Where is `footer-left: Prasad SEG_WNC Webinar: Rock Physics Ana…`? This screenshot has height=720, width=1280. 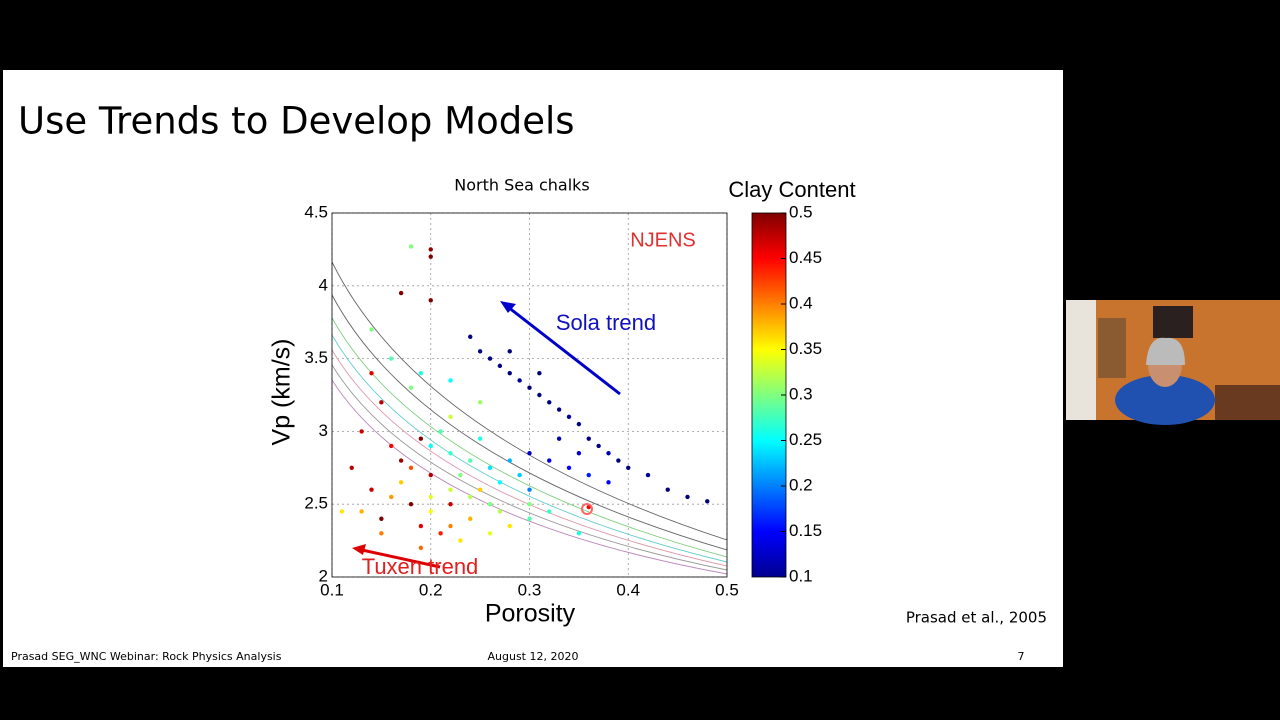 footer-left: Prasad SEG_WNC Webinar: Rock Physics Ana… is located at coordinates (146, 656).